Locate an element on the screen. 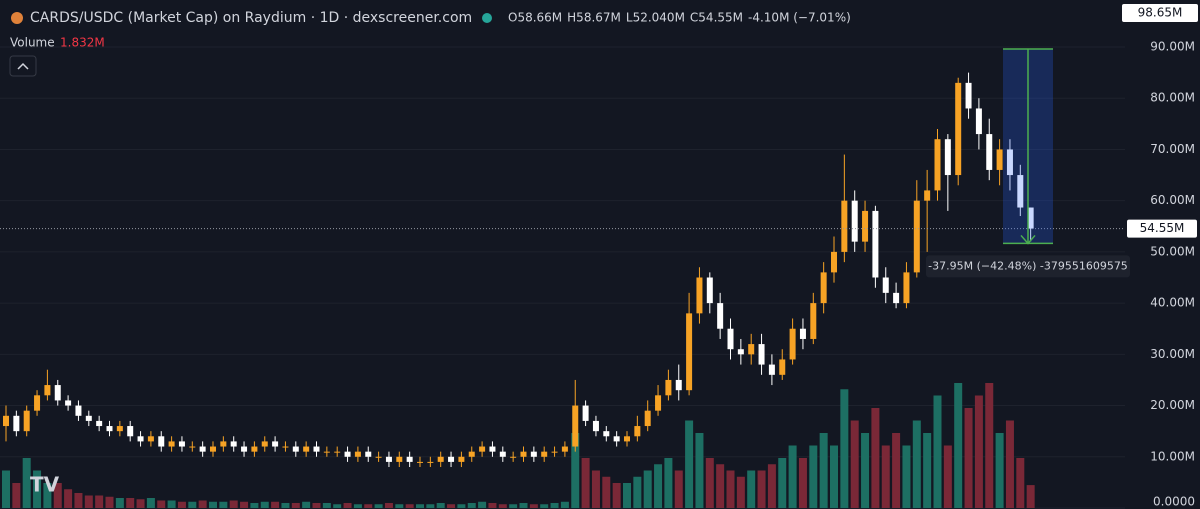  y-tick-label: 50.00M is located at coordinates (1172, 251).